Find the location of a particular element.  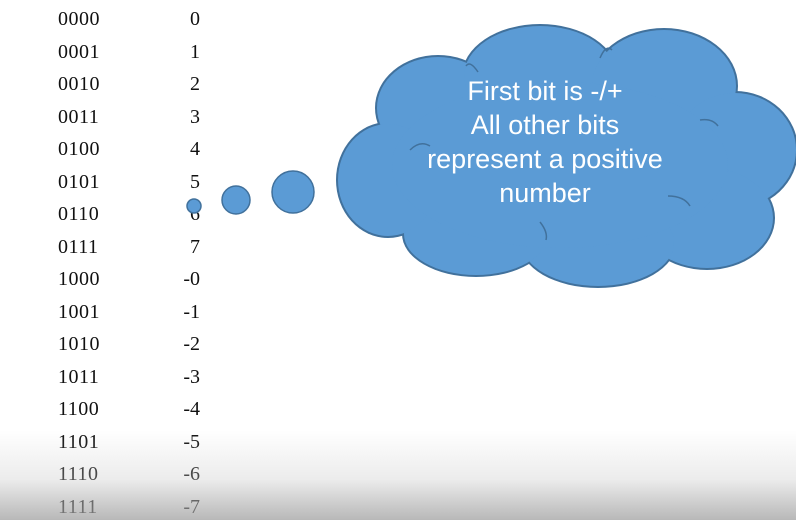

table-row: 0010 2 is located at coordinates (100, 88).